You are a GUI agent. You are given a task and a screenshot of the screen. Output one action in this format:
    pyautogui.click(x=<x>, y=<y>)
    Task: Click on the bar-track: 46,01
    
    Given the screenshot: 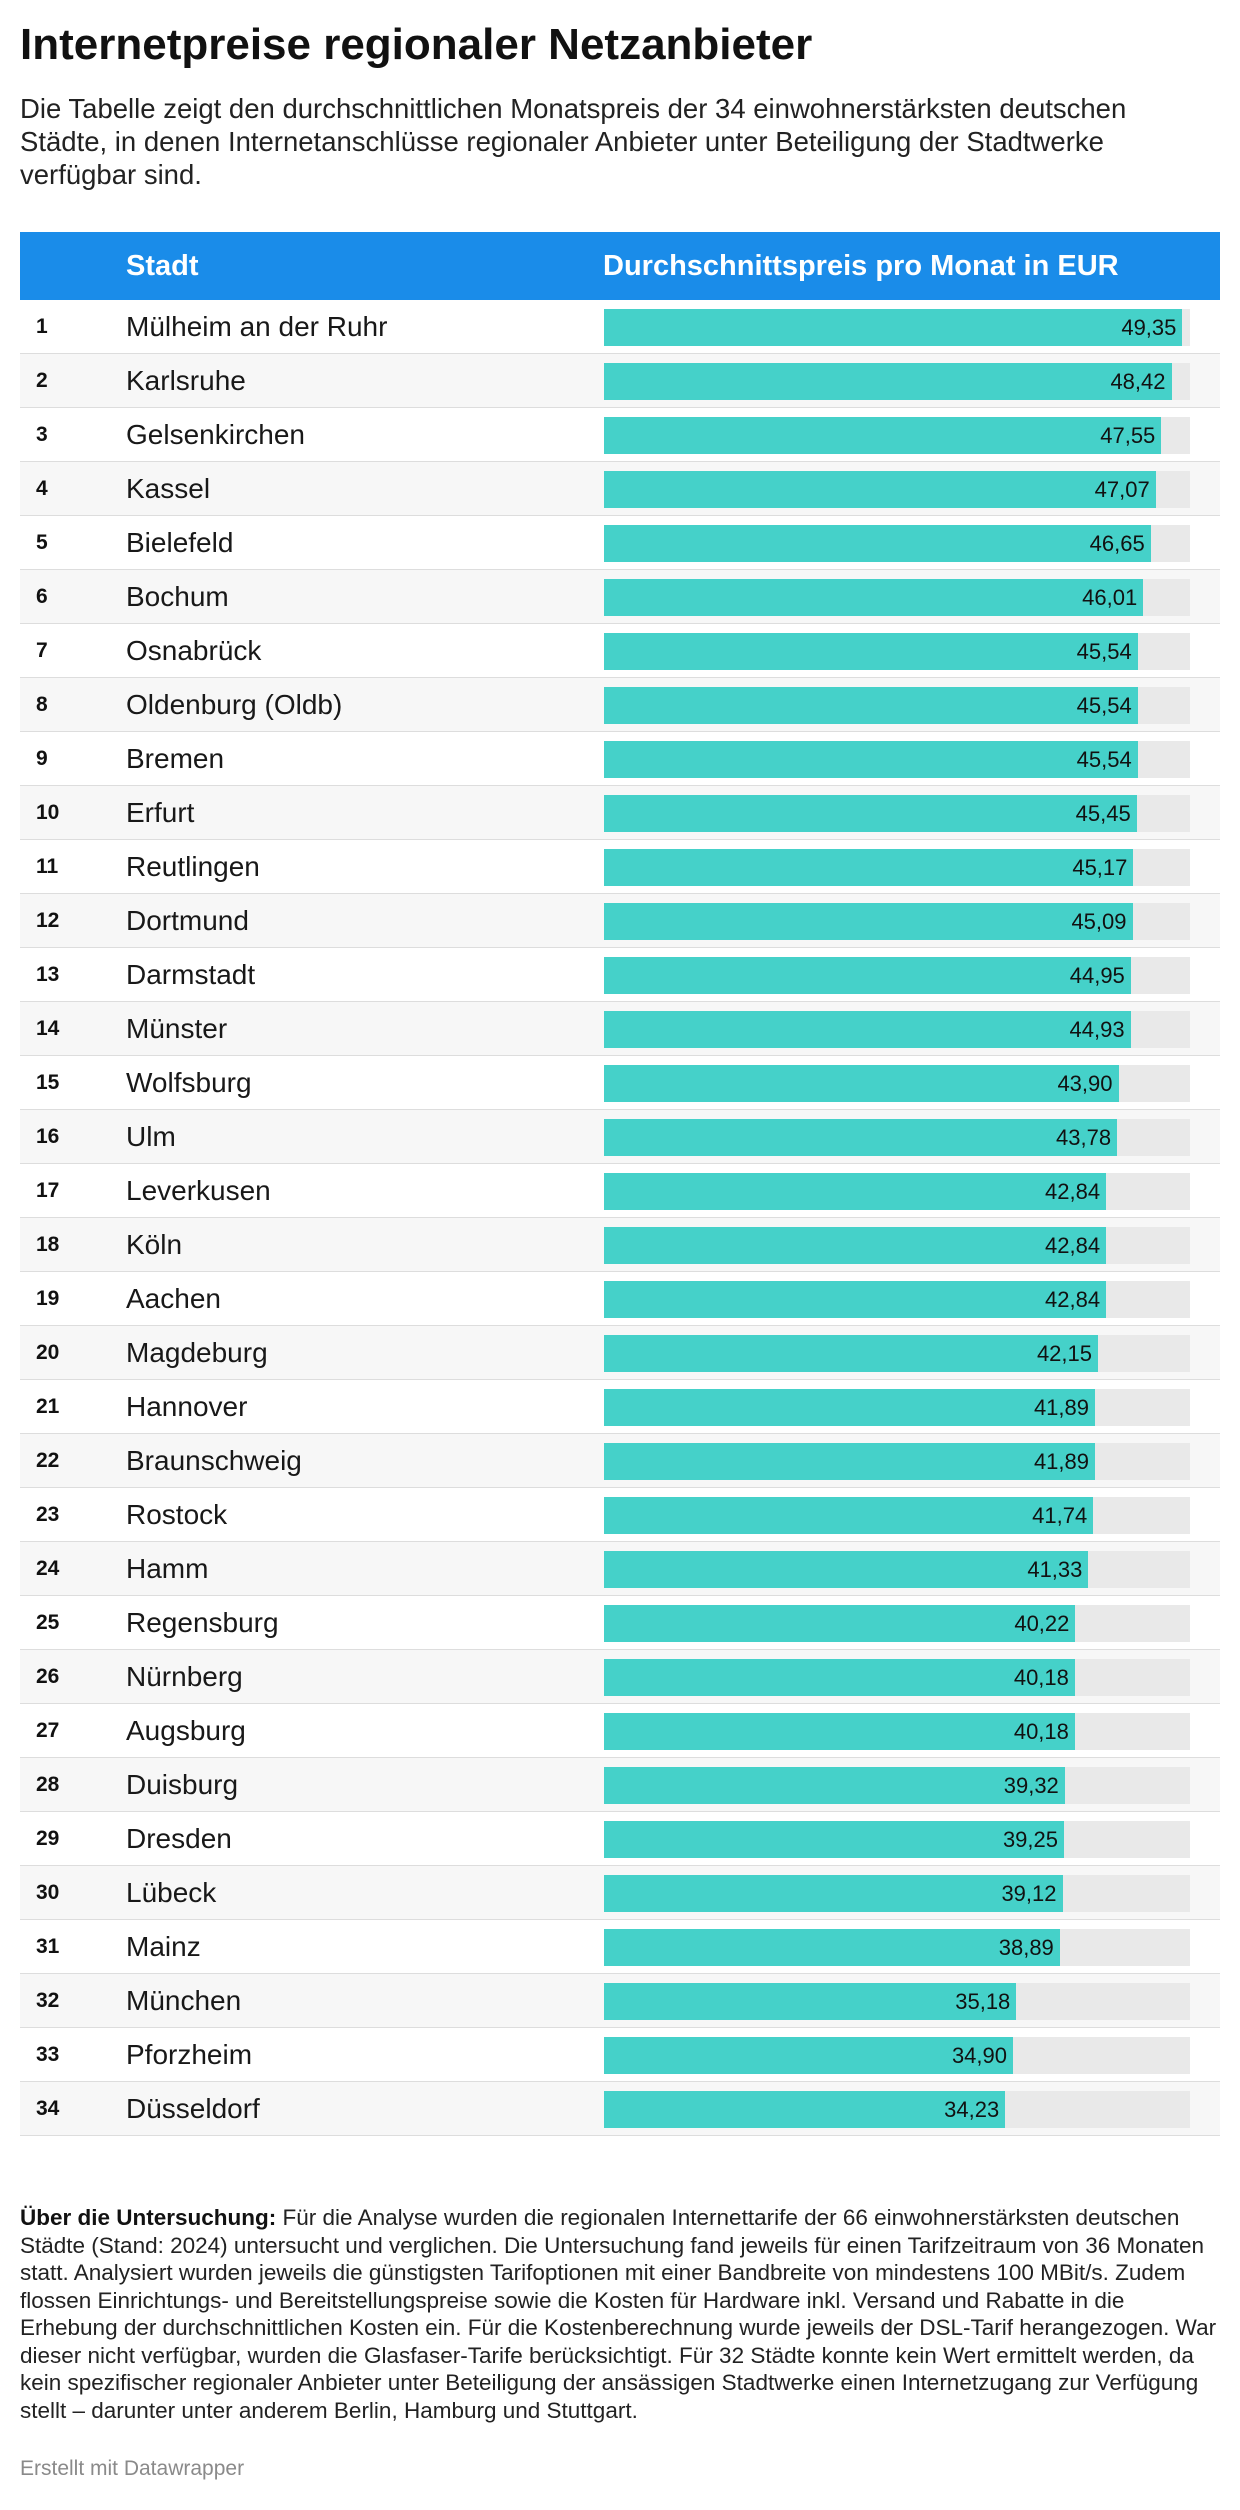 What is the action you would take?
    pyautogui.click(x=897, y=597)
    